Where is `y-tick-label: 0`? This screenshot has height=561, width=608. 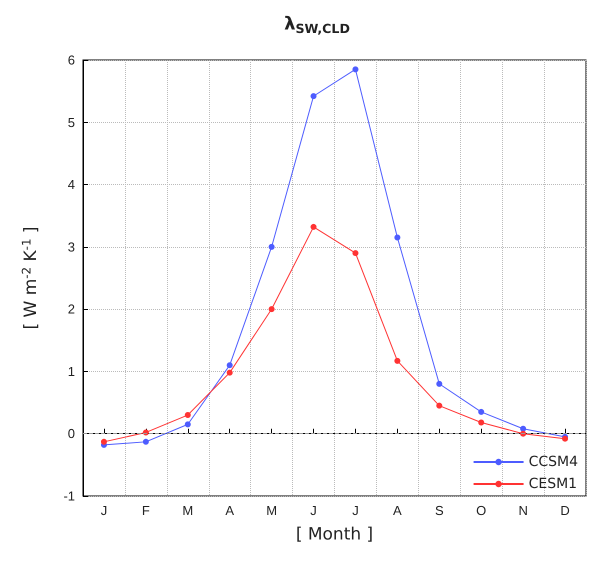
y-tick-label: 0 is located at coordinates (71, 434).